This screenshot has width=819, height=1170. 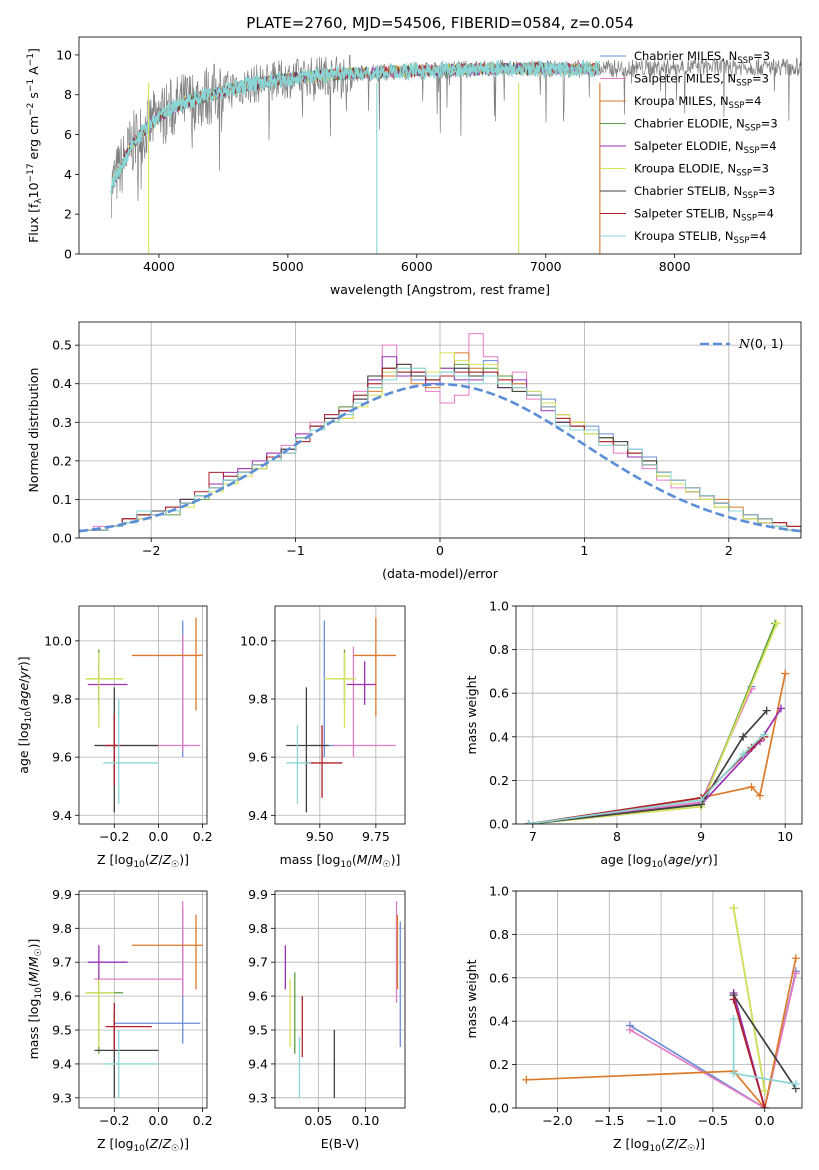 I want to click on y-axis-label: mass weight, so click(x=471, y=998).